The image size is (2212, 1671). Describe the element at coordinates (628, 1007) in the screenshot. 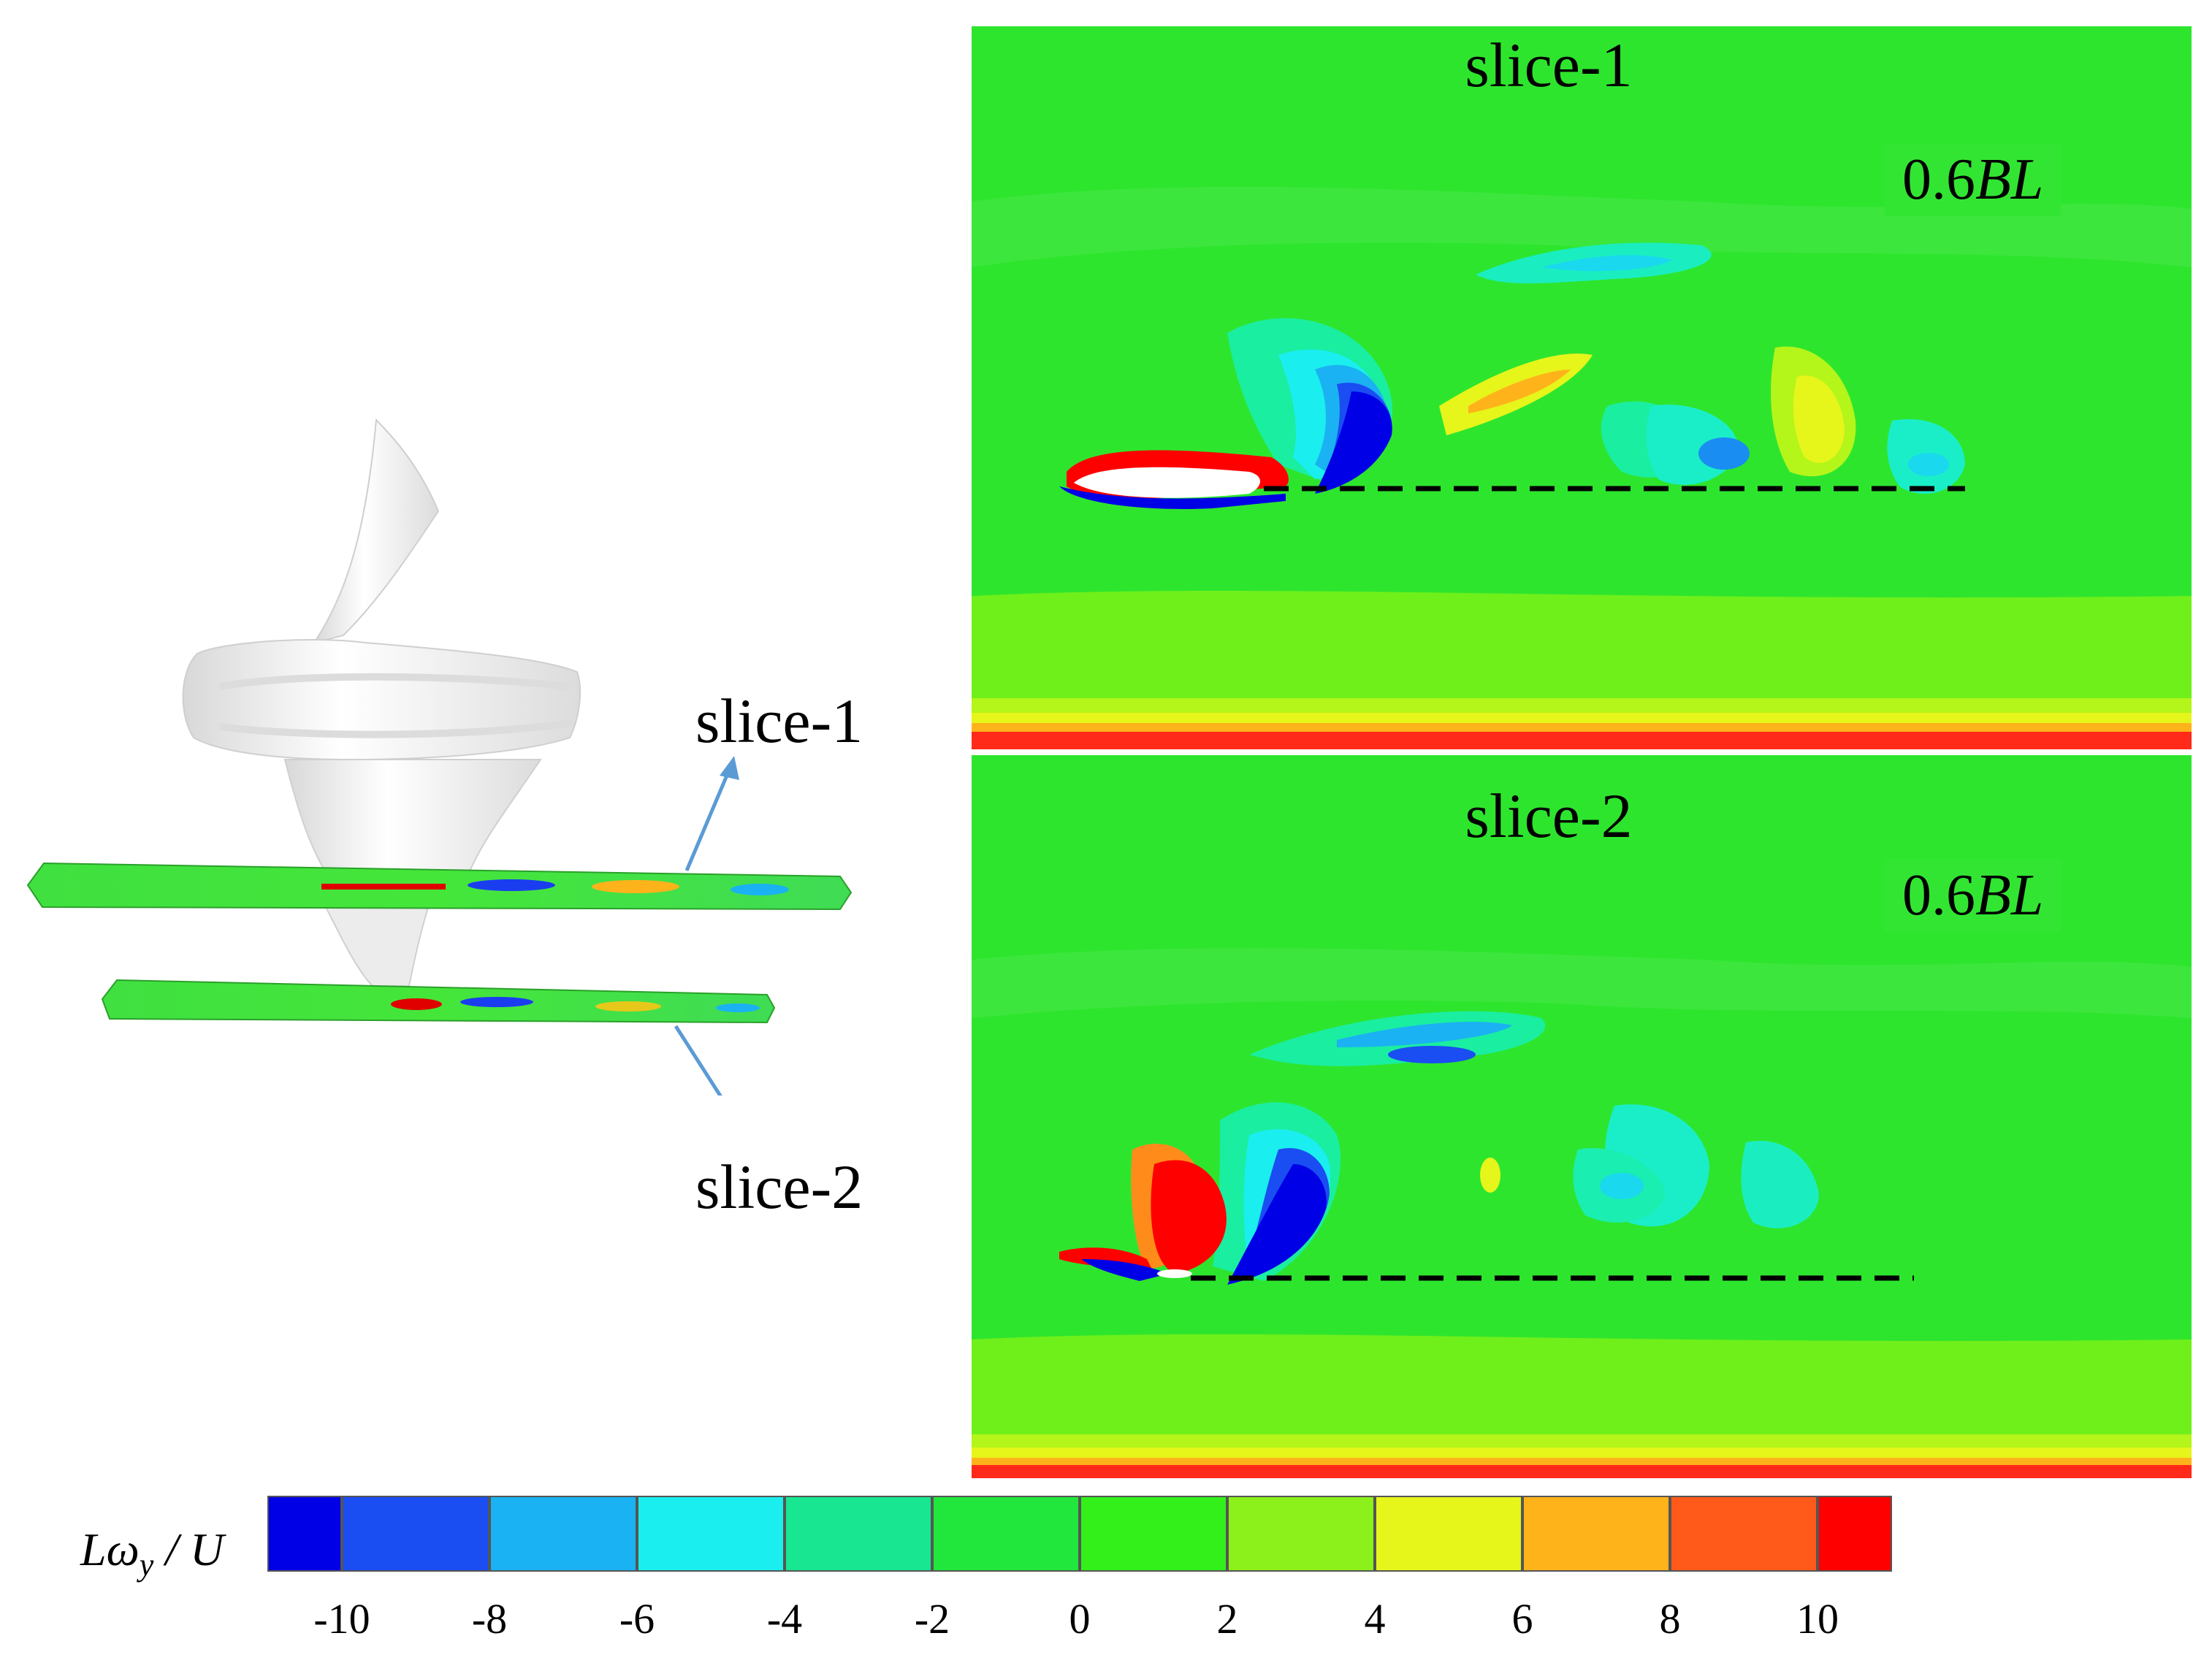

I see `slice-2-vortex-yellow` at that location.